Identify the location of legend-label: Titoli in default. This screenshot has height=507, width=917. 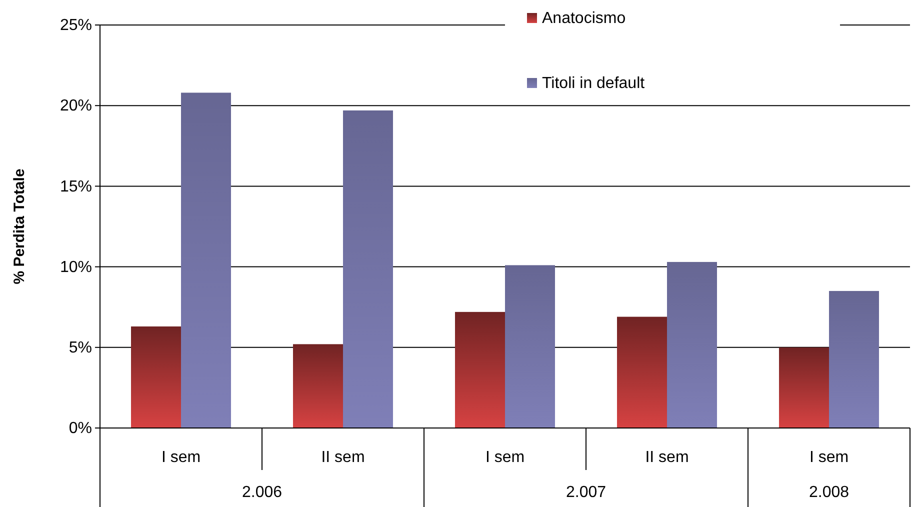
(594, 83).